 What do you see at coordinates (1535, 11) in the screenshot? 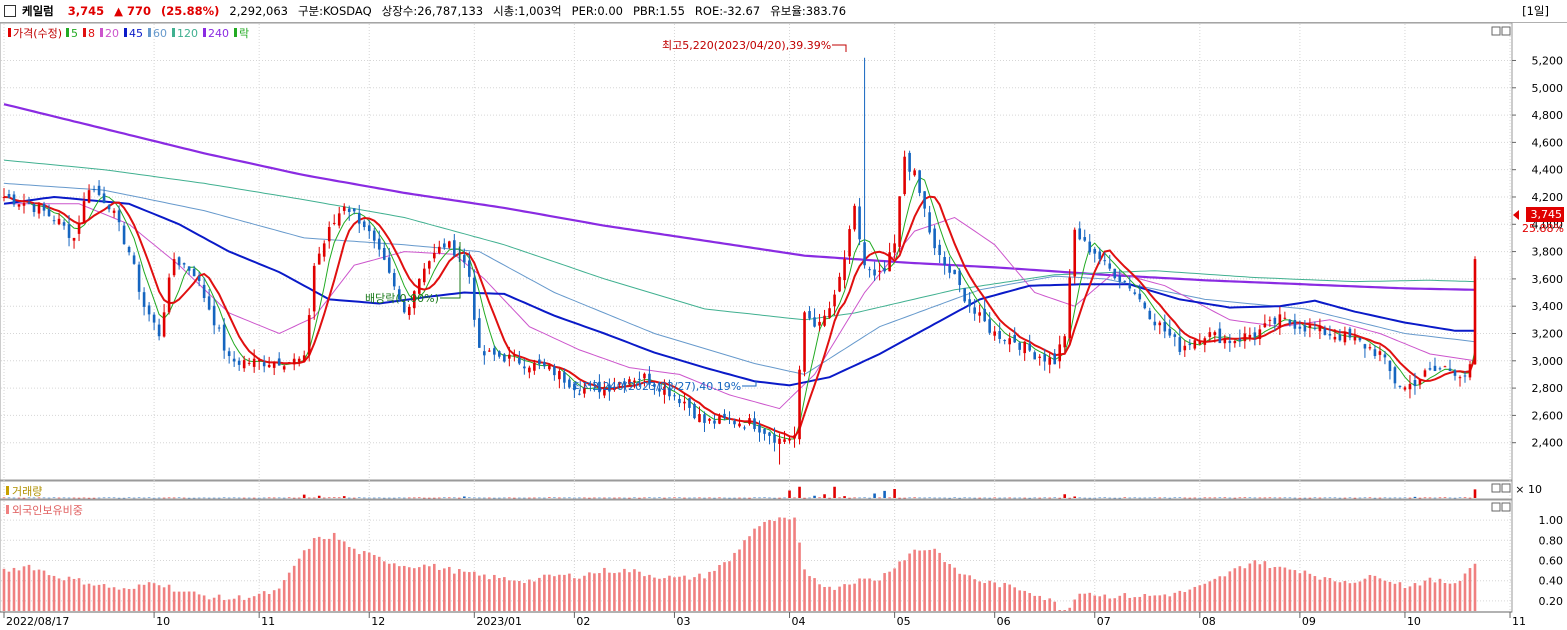
I see `period-selector: [1일]` at bounding box center [1535, 11].